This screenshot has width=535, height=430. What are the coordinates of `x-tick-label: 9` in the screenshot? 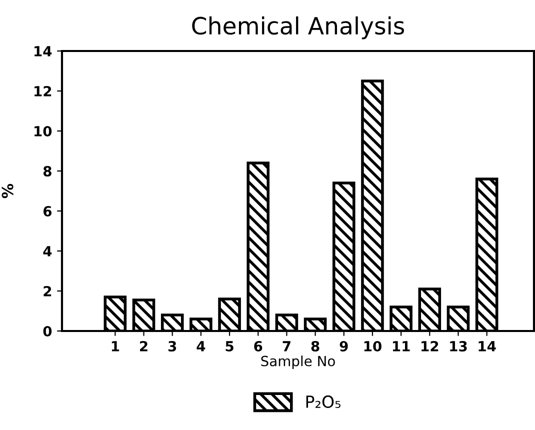 It's located at (344, 346).